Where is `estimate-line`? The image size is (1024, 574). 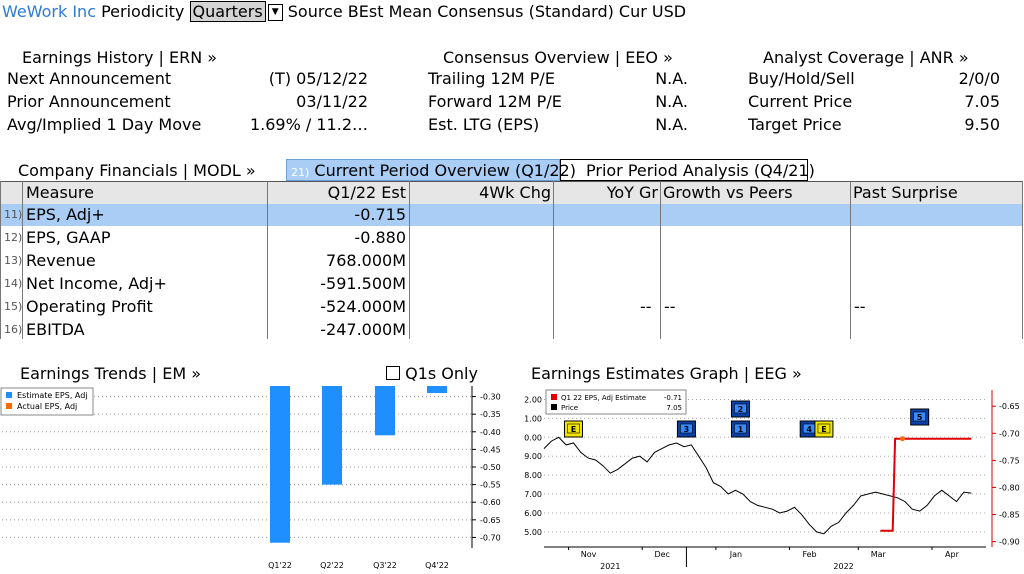 estimate-line is located at coordinates (926, 484).